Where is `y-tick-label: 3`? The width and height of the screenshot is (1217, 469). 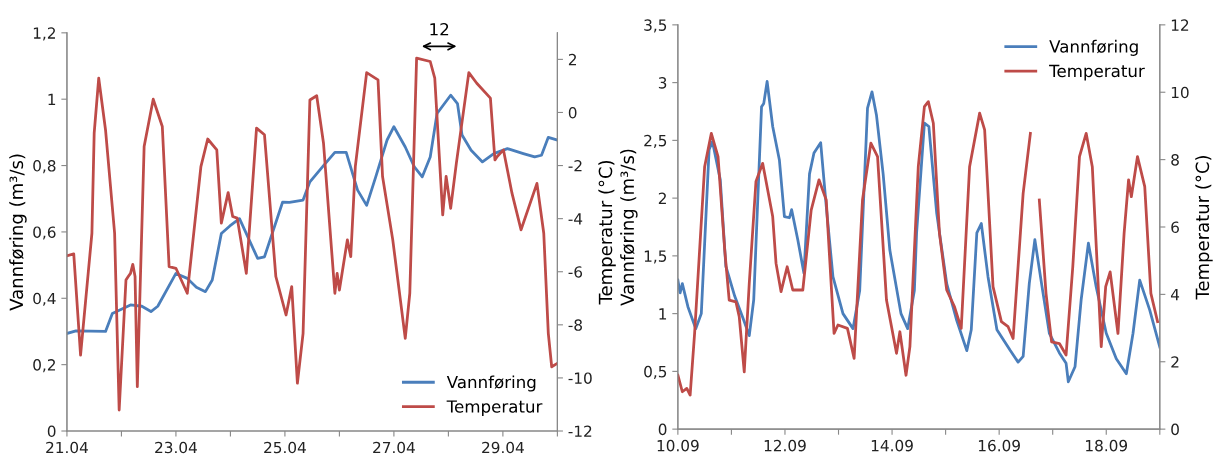 y-tick-label: 3 is located at coordinates (662, 83).